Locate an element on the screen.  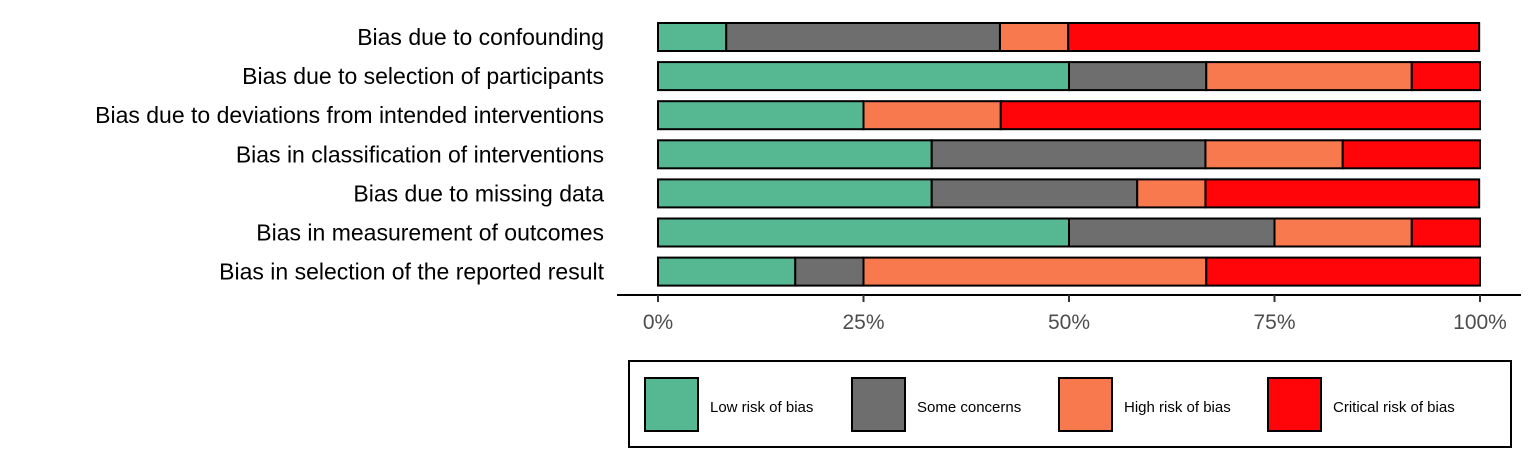
legend-label: Critical risk of bias is located at coordinates (1394, 407).